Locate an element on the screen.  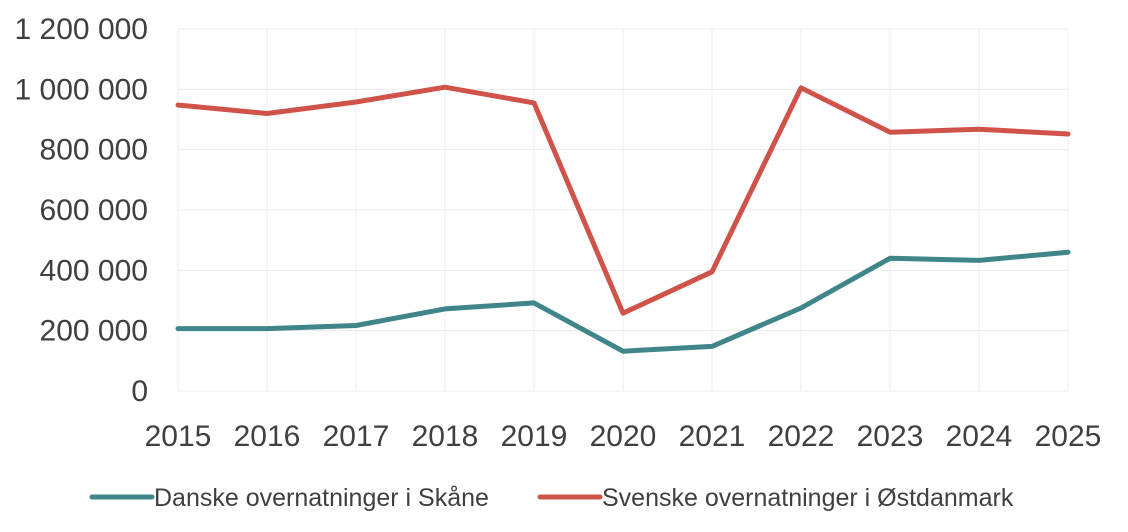
x-tick-label: 2018 is located at coordinates (445, 436).